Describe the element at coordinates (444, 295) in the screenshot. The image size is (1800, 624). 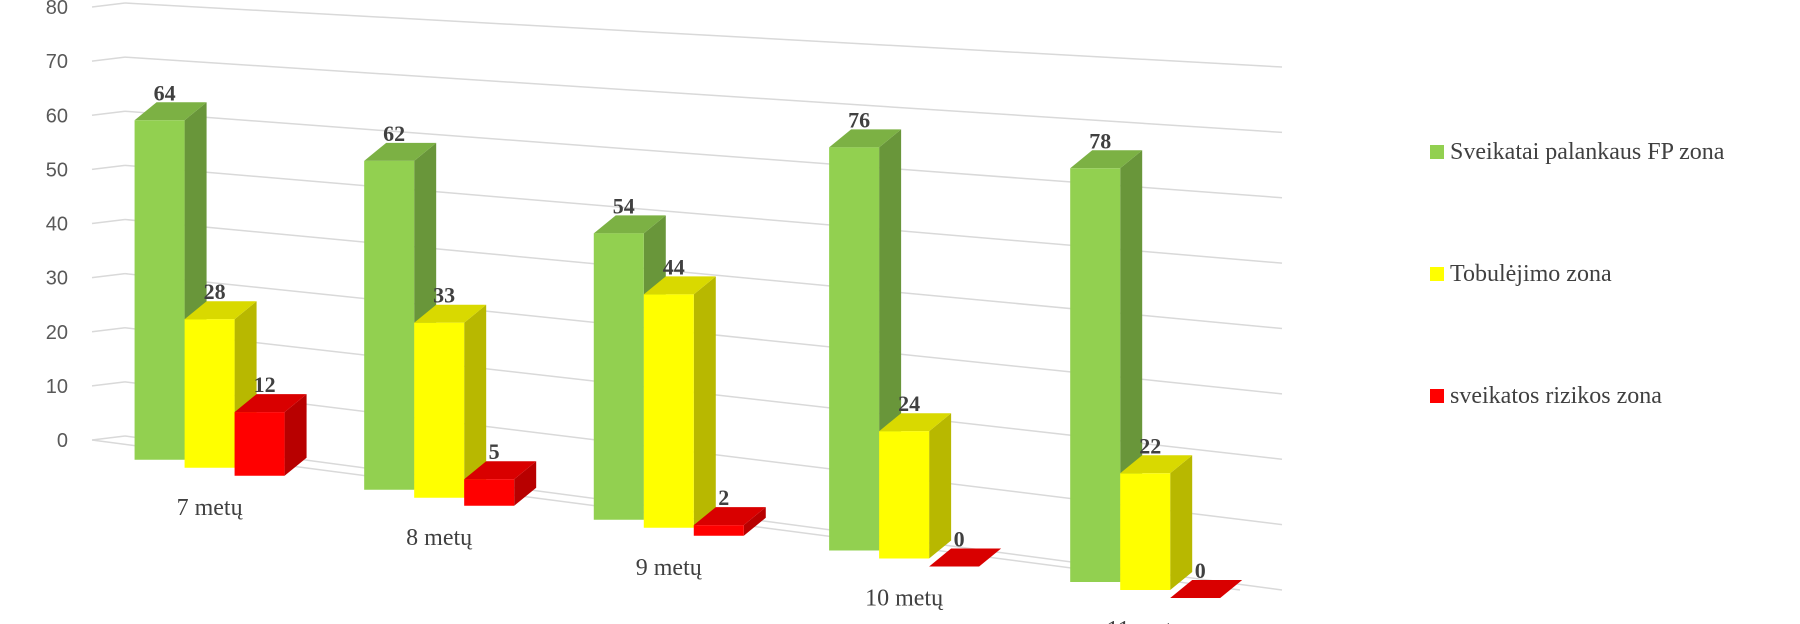
I see `data-label: 33` at that location.